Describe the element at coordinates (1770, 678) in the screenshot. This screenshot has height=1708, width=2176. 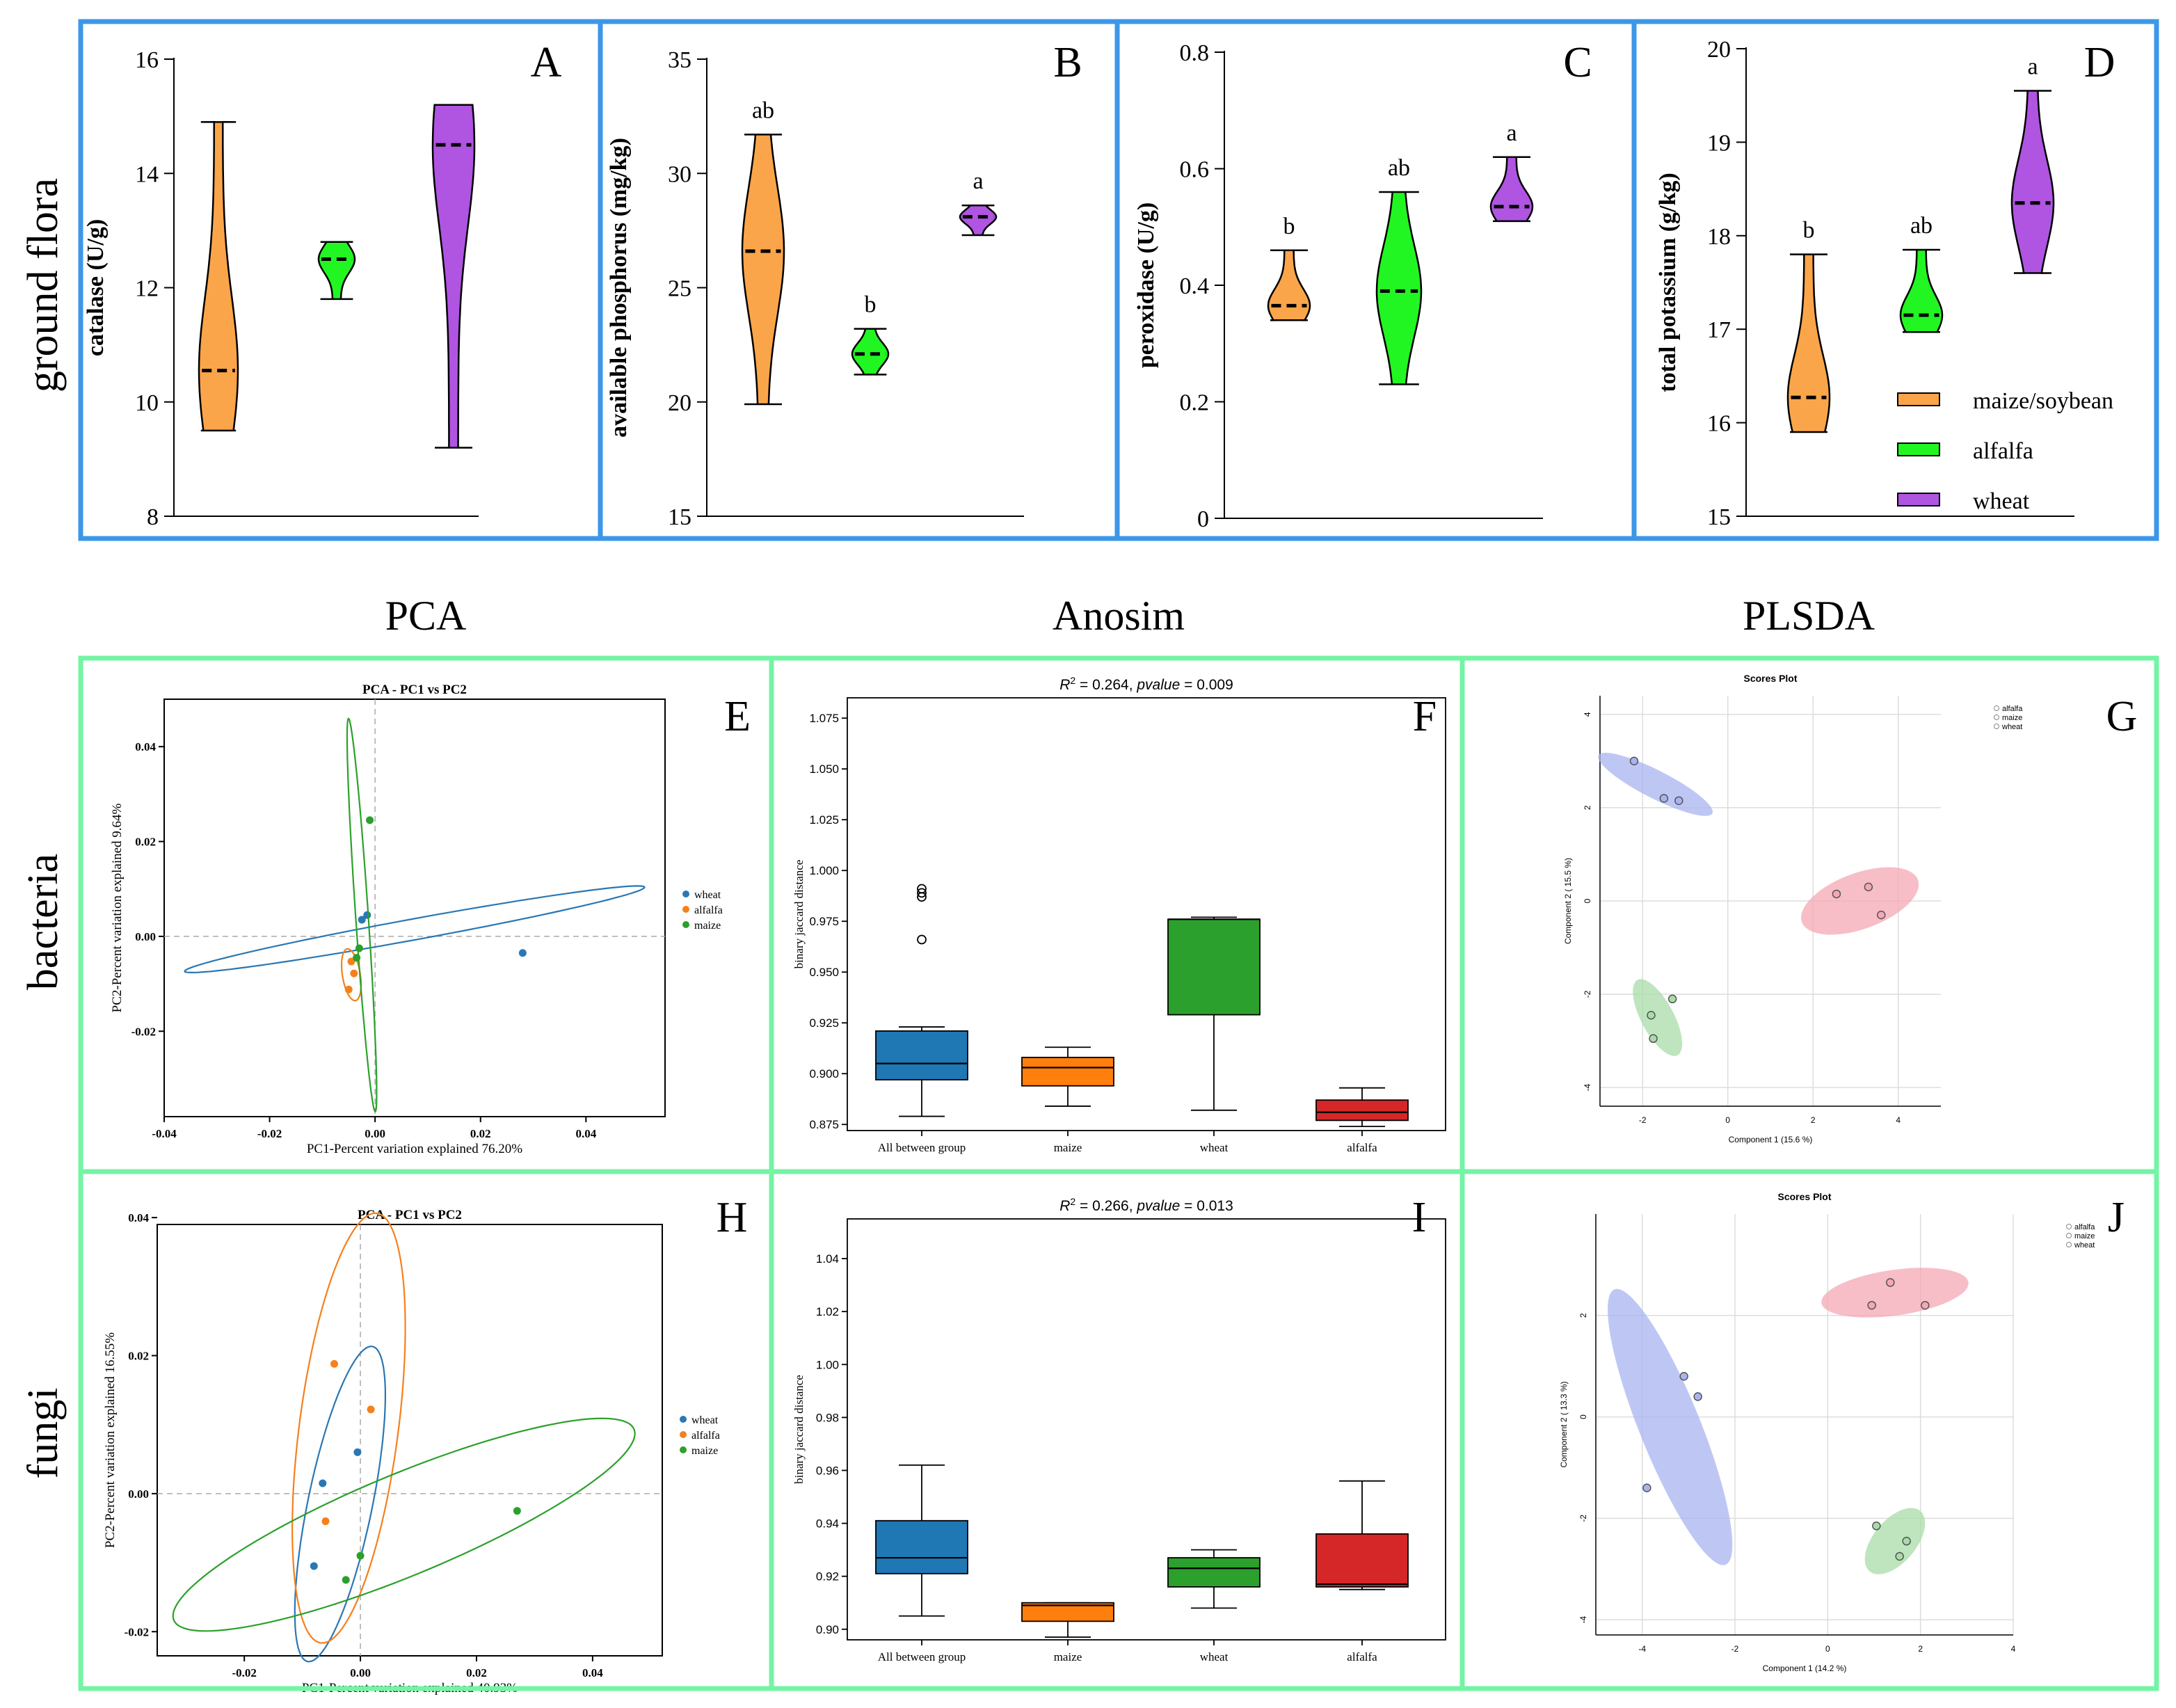
I see `chart-title: Scores Plot` at that location.